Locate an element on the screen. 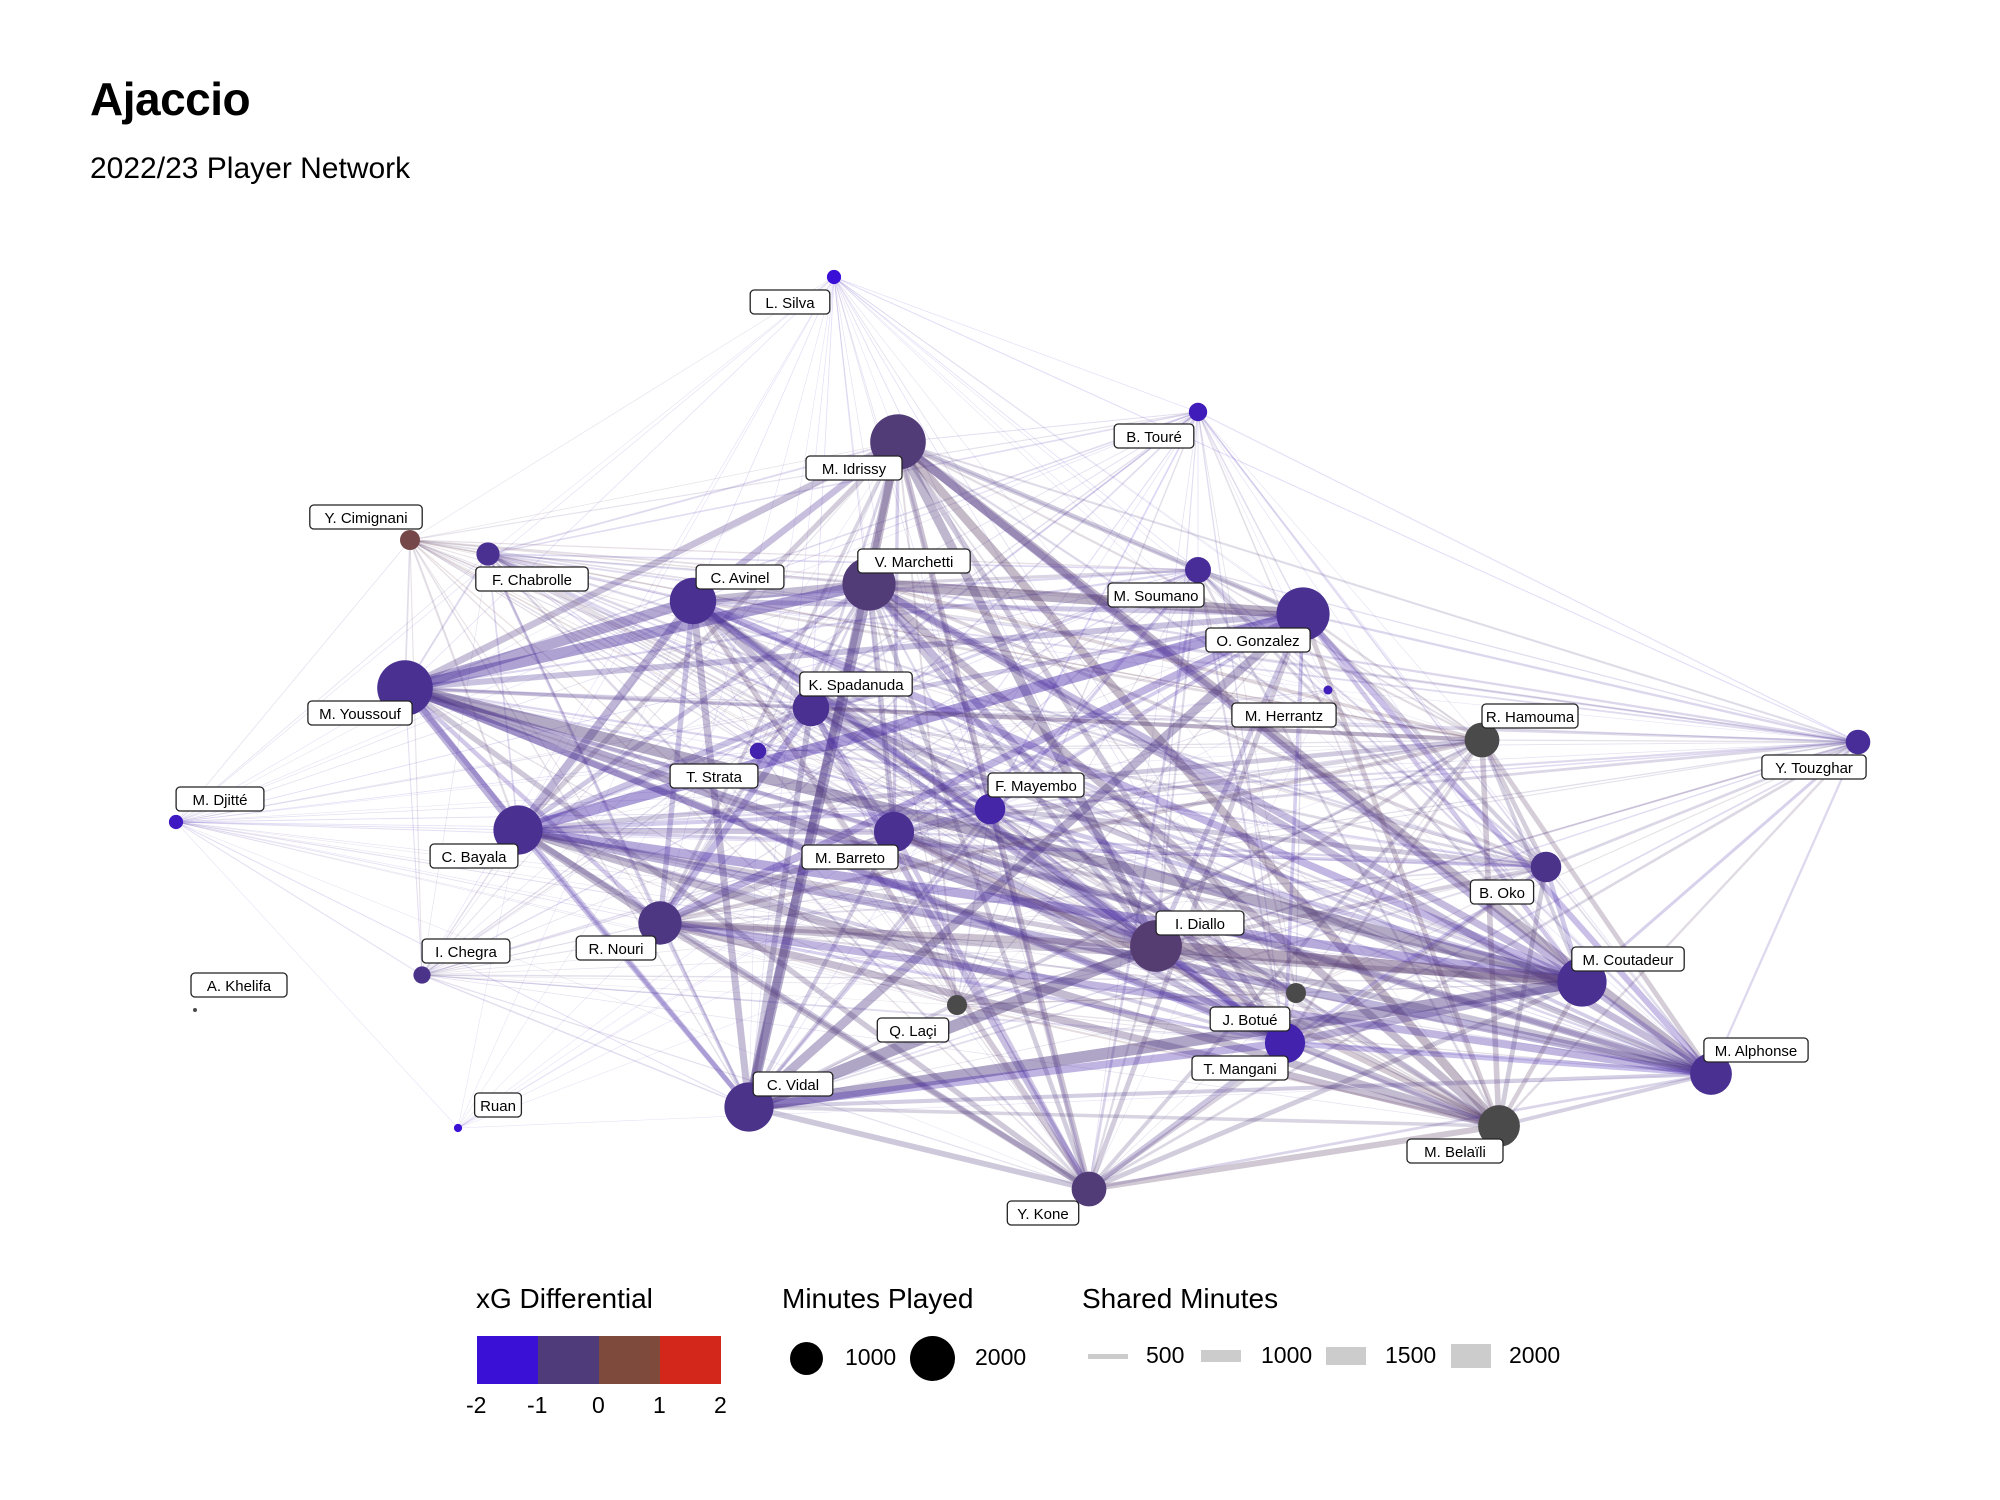 This screenshot has width=2000, height=1500. legend-swatch-high is located at coordinates (690, 1360).